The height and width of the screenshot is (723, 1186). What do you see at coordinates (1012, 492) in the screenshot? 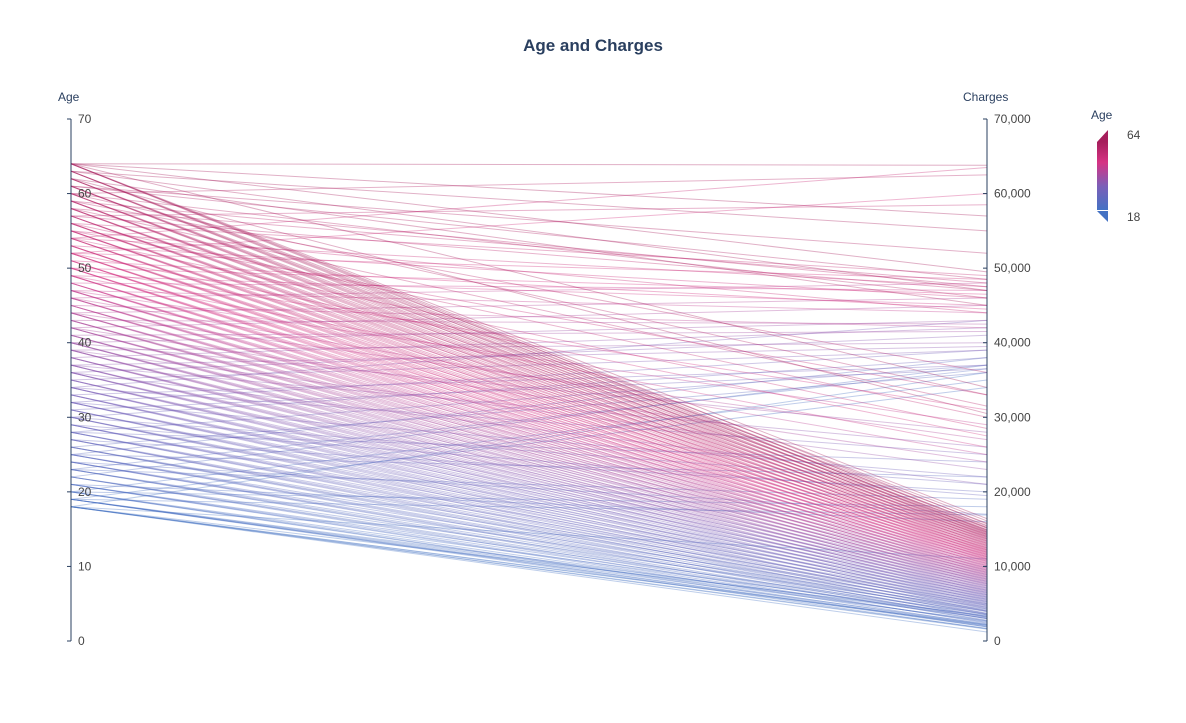
I see `tick-label: 20,000` at bounding box center [1012, 492].